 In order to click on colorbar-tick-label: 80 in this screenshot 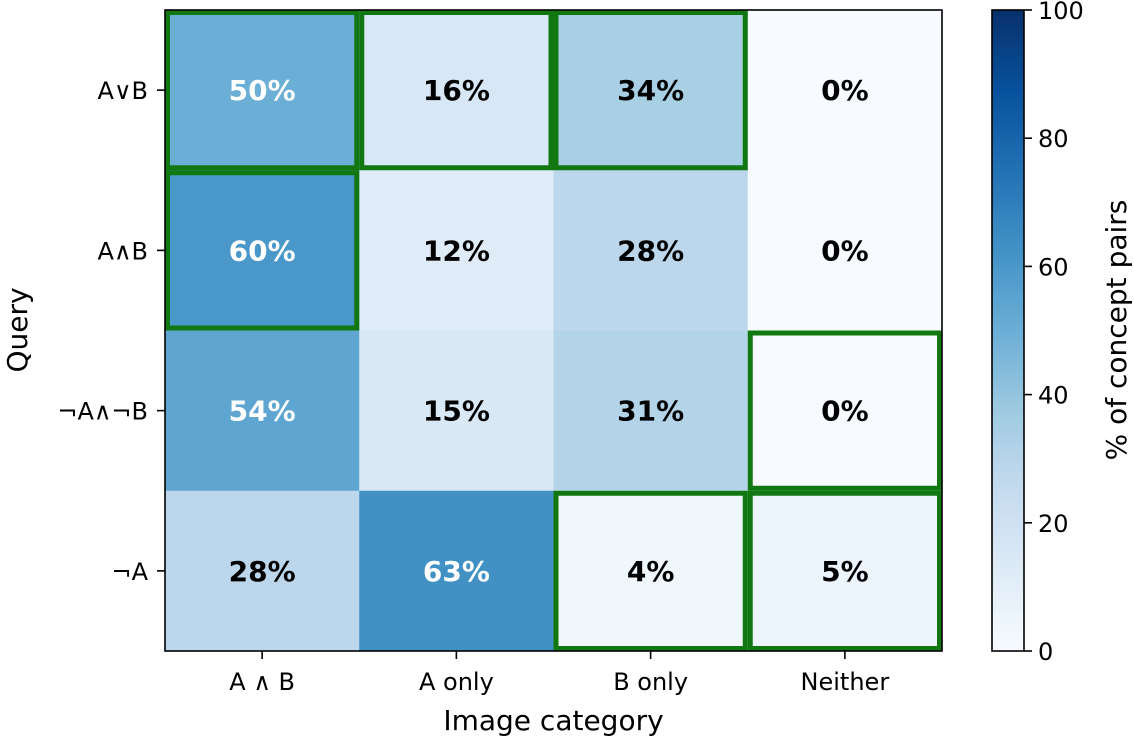, I will do `click(1053, 139)`.